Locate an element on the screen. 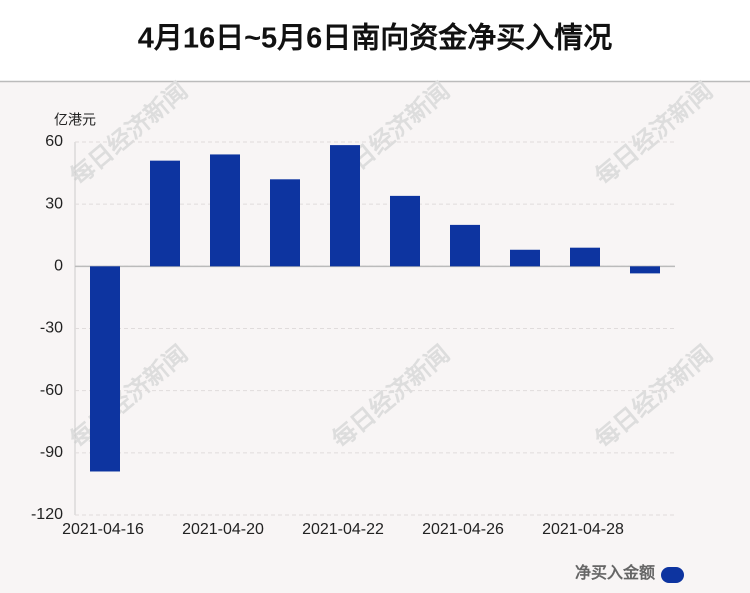  y-tick-label: 0 is located at coordinates (58, 266).